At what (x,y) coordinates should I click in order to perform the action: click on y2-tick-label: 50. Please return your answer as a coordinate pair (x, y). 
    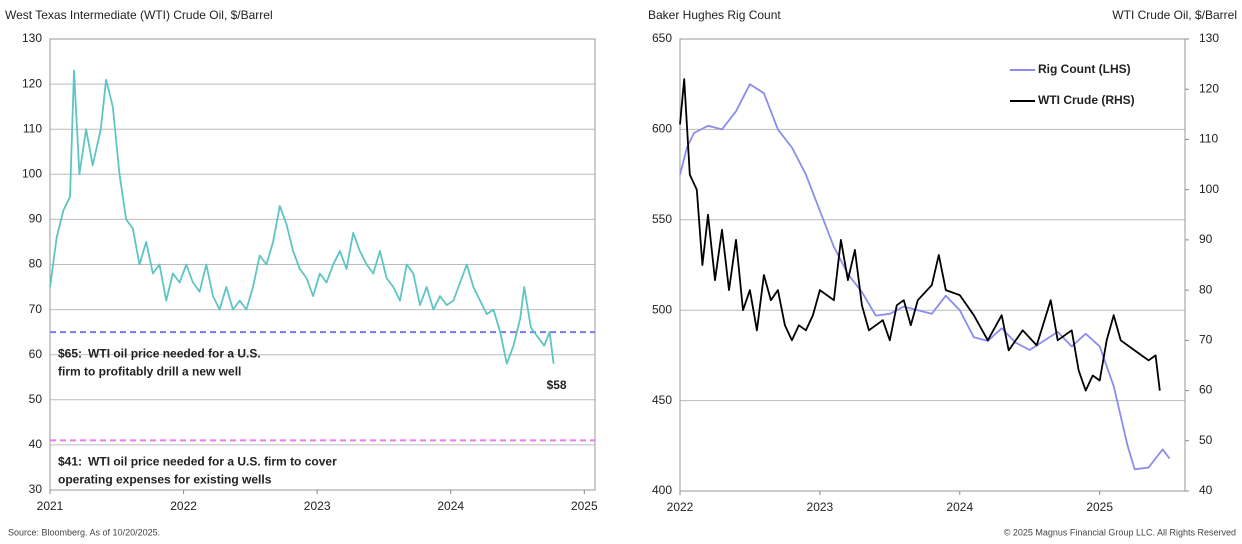
    Looking at the image, I should click on (1206, 440).